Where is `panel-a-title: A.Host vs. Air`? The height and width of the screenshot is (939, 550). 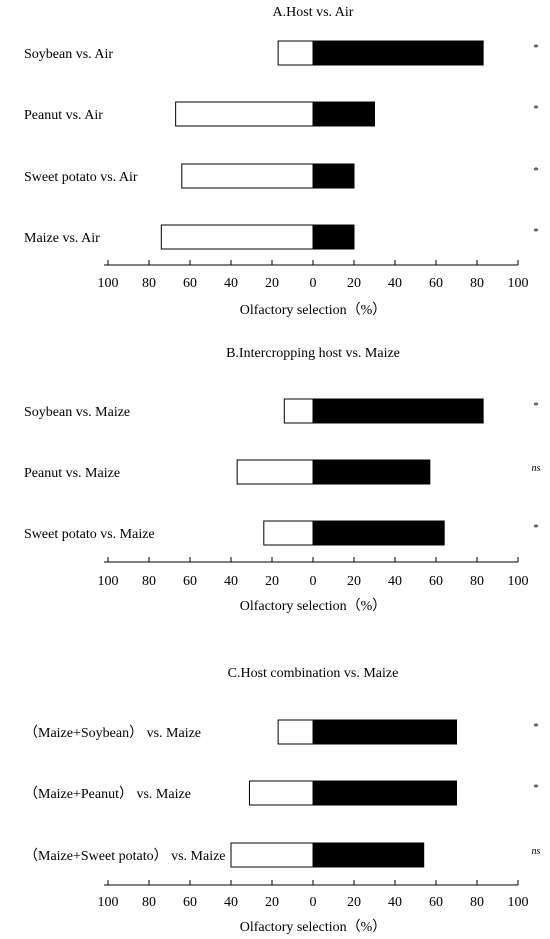 panel-a-title: A.Host vs. Air is located at coordinates (313, 12).